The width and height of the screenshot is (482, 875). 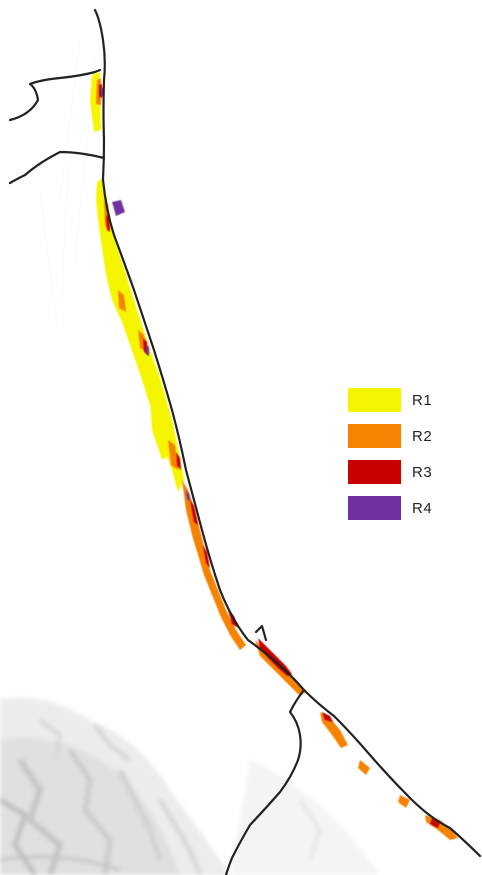 What do you see at coordinates (422, 436) in the screenshot?
I see `legend-label-r2: R2` at bounding box center [422, 436].